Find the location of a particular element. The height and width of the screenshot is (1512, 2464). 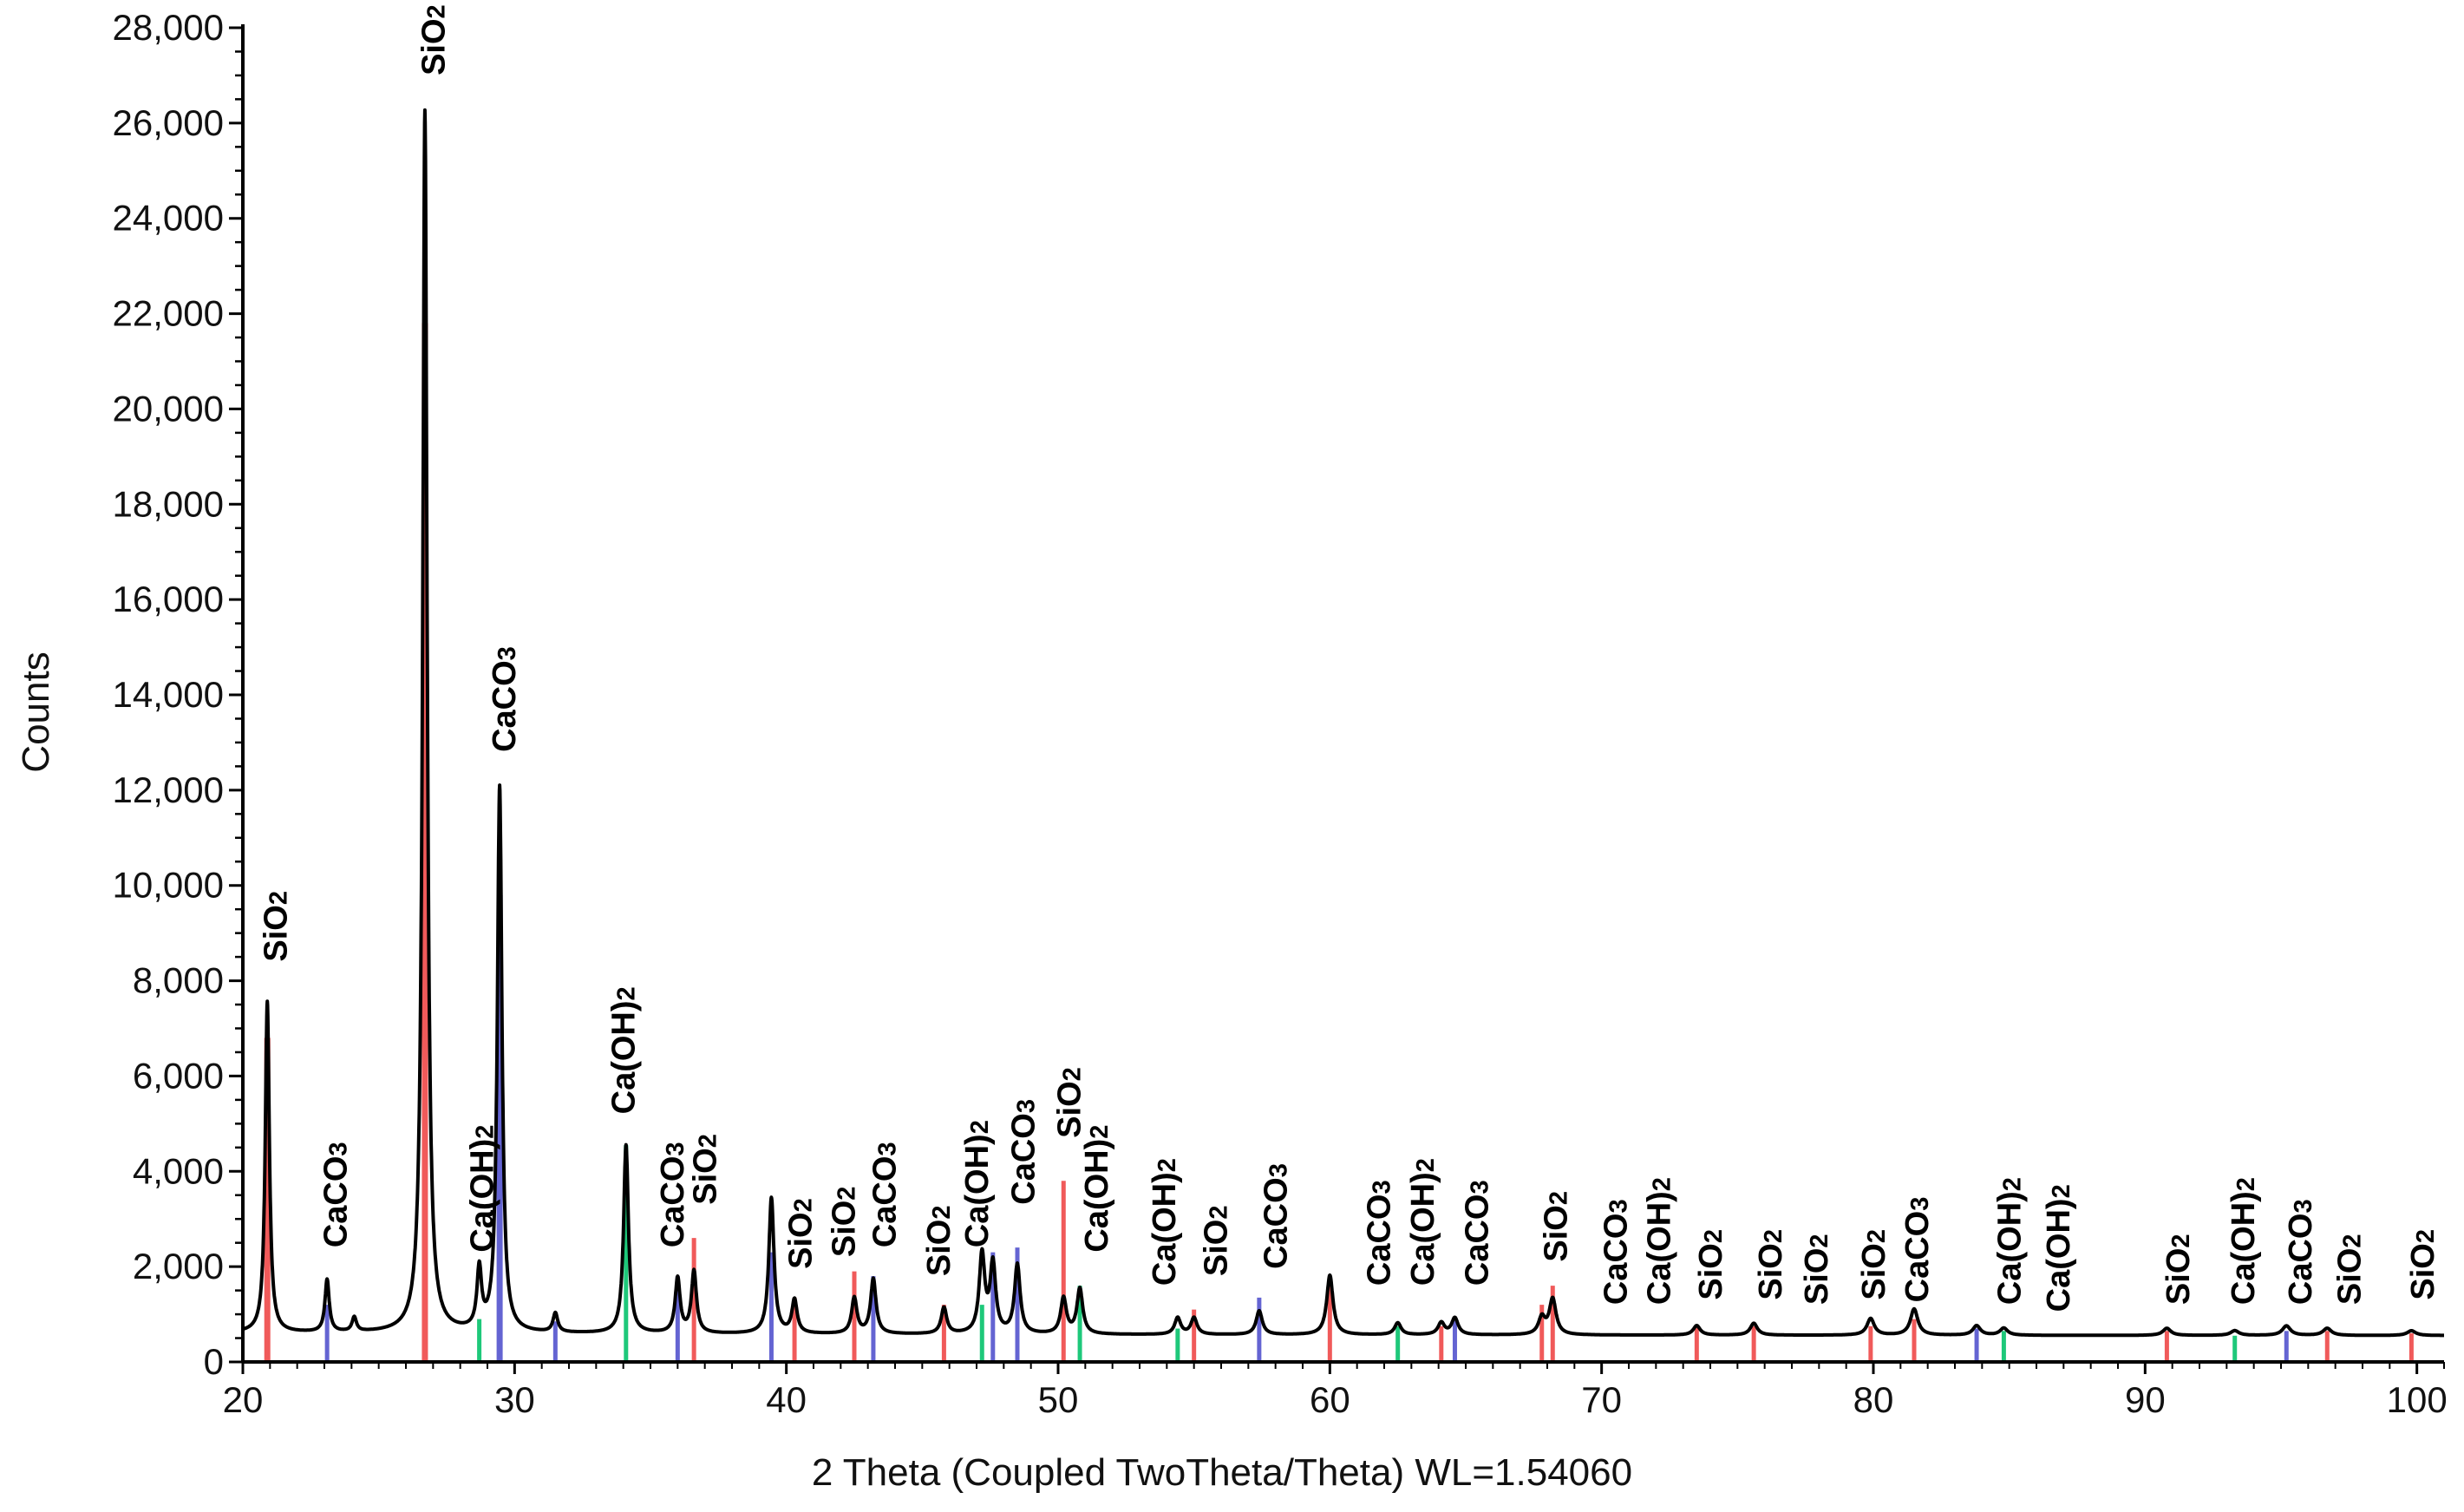

y-tick-label: 6,000 is located at coordinates (178, 1075).